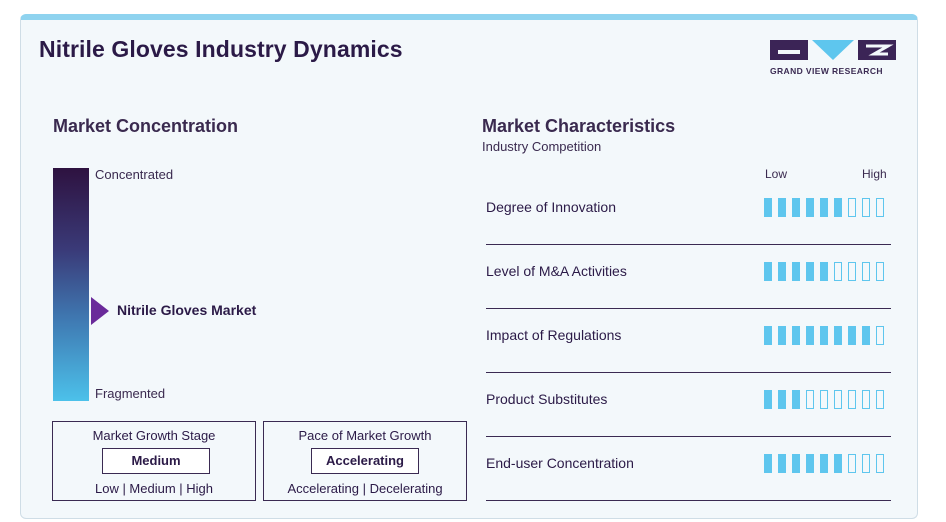  What do you see at coordinates (71, 284) in the screenshot?
I see `concentration-gradient-bar` at bounding box center [71, 284].